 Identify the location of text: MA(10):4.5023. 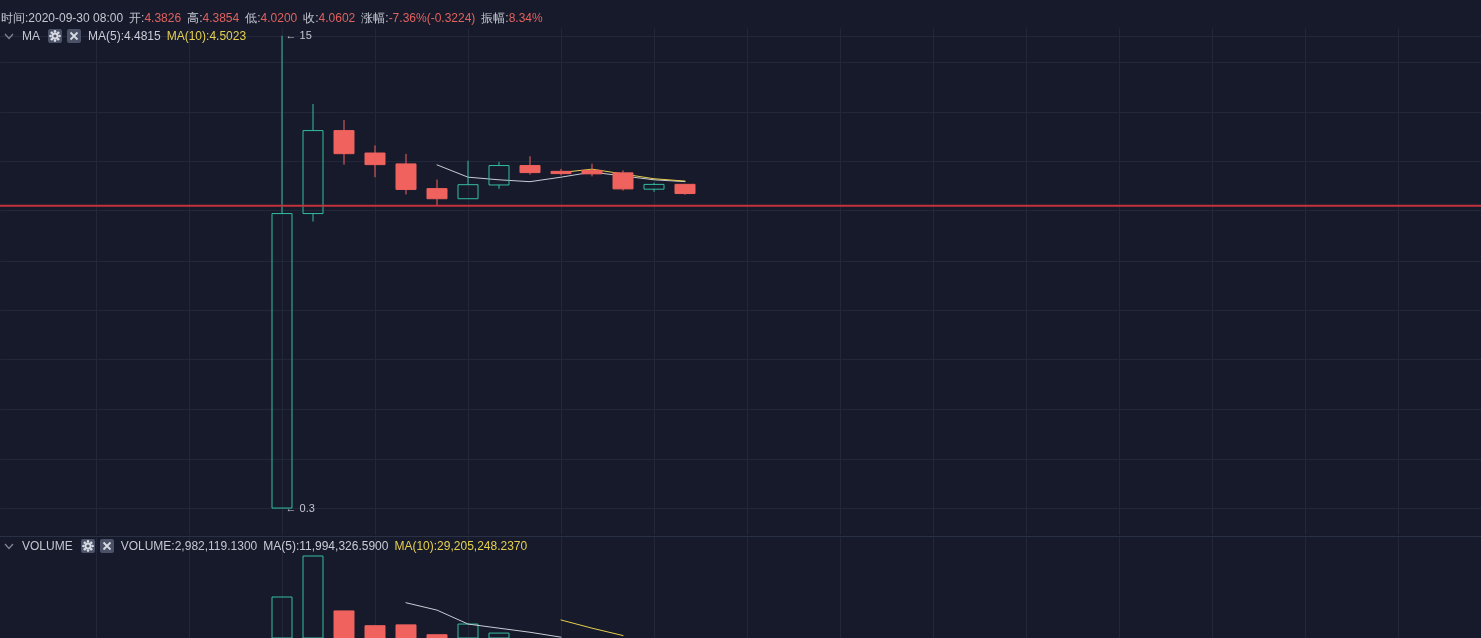
(206, 36).